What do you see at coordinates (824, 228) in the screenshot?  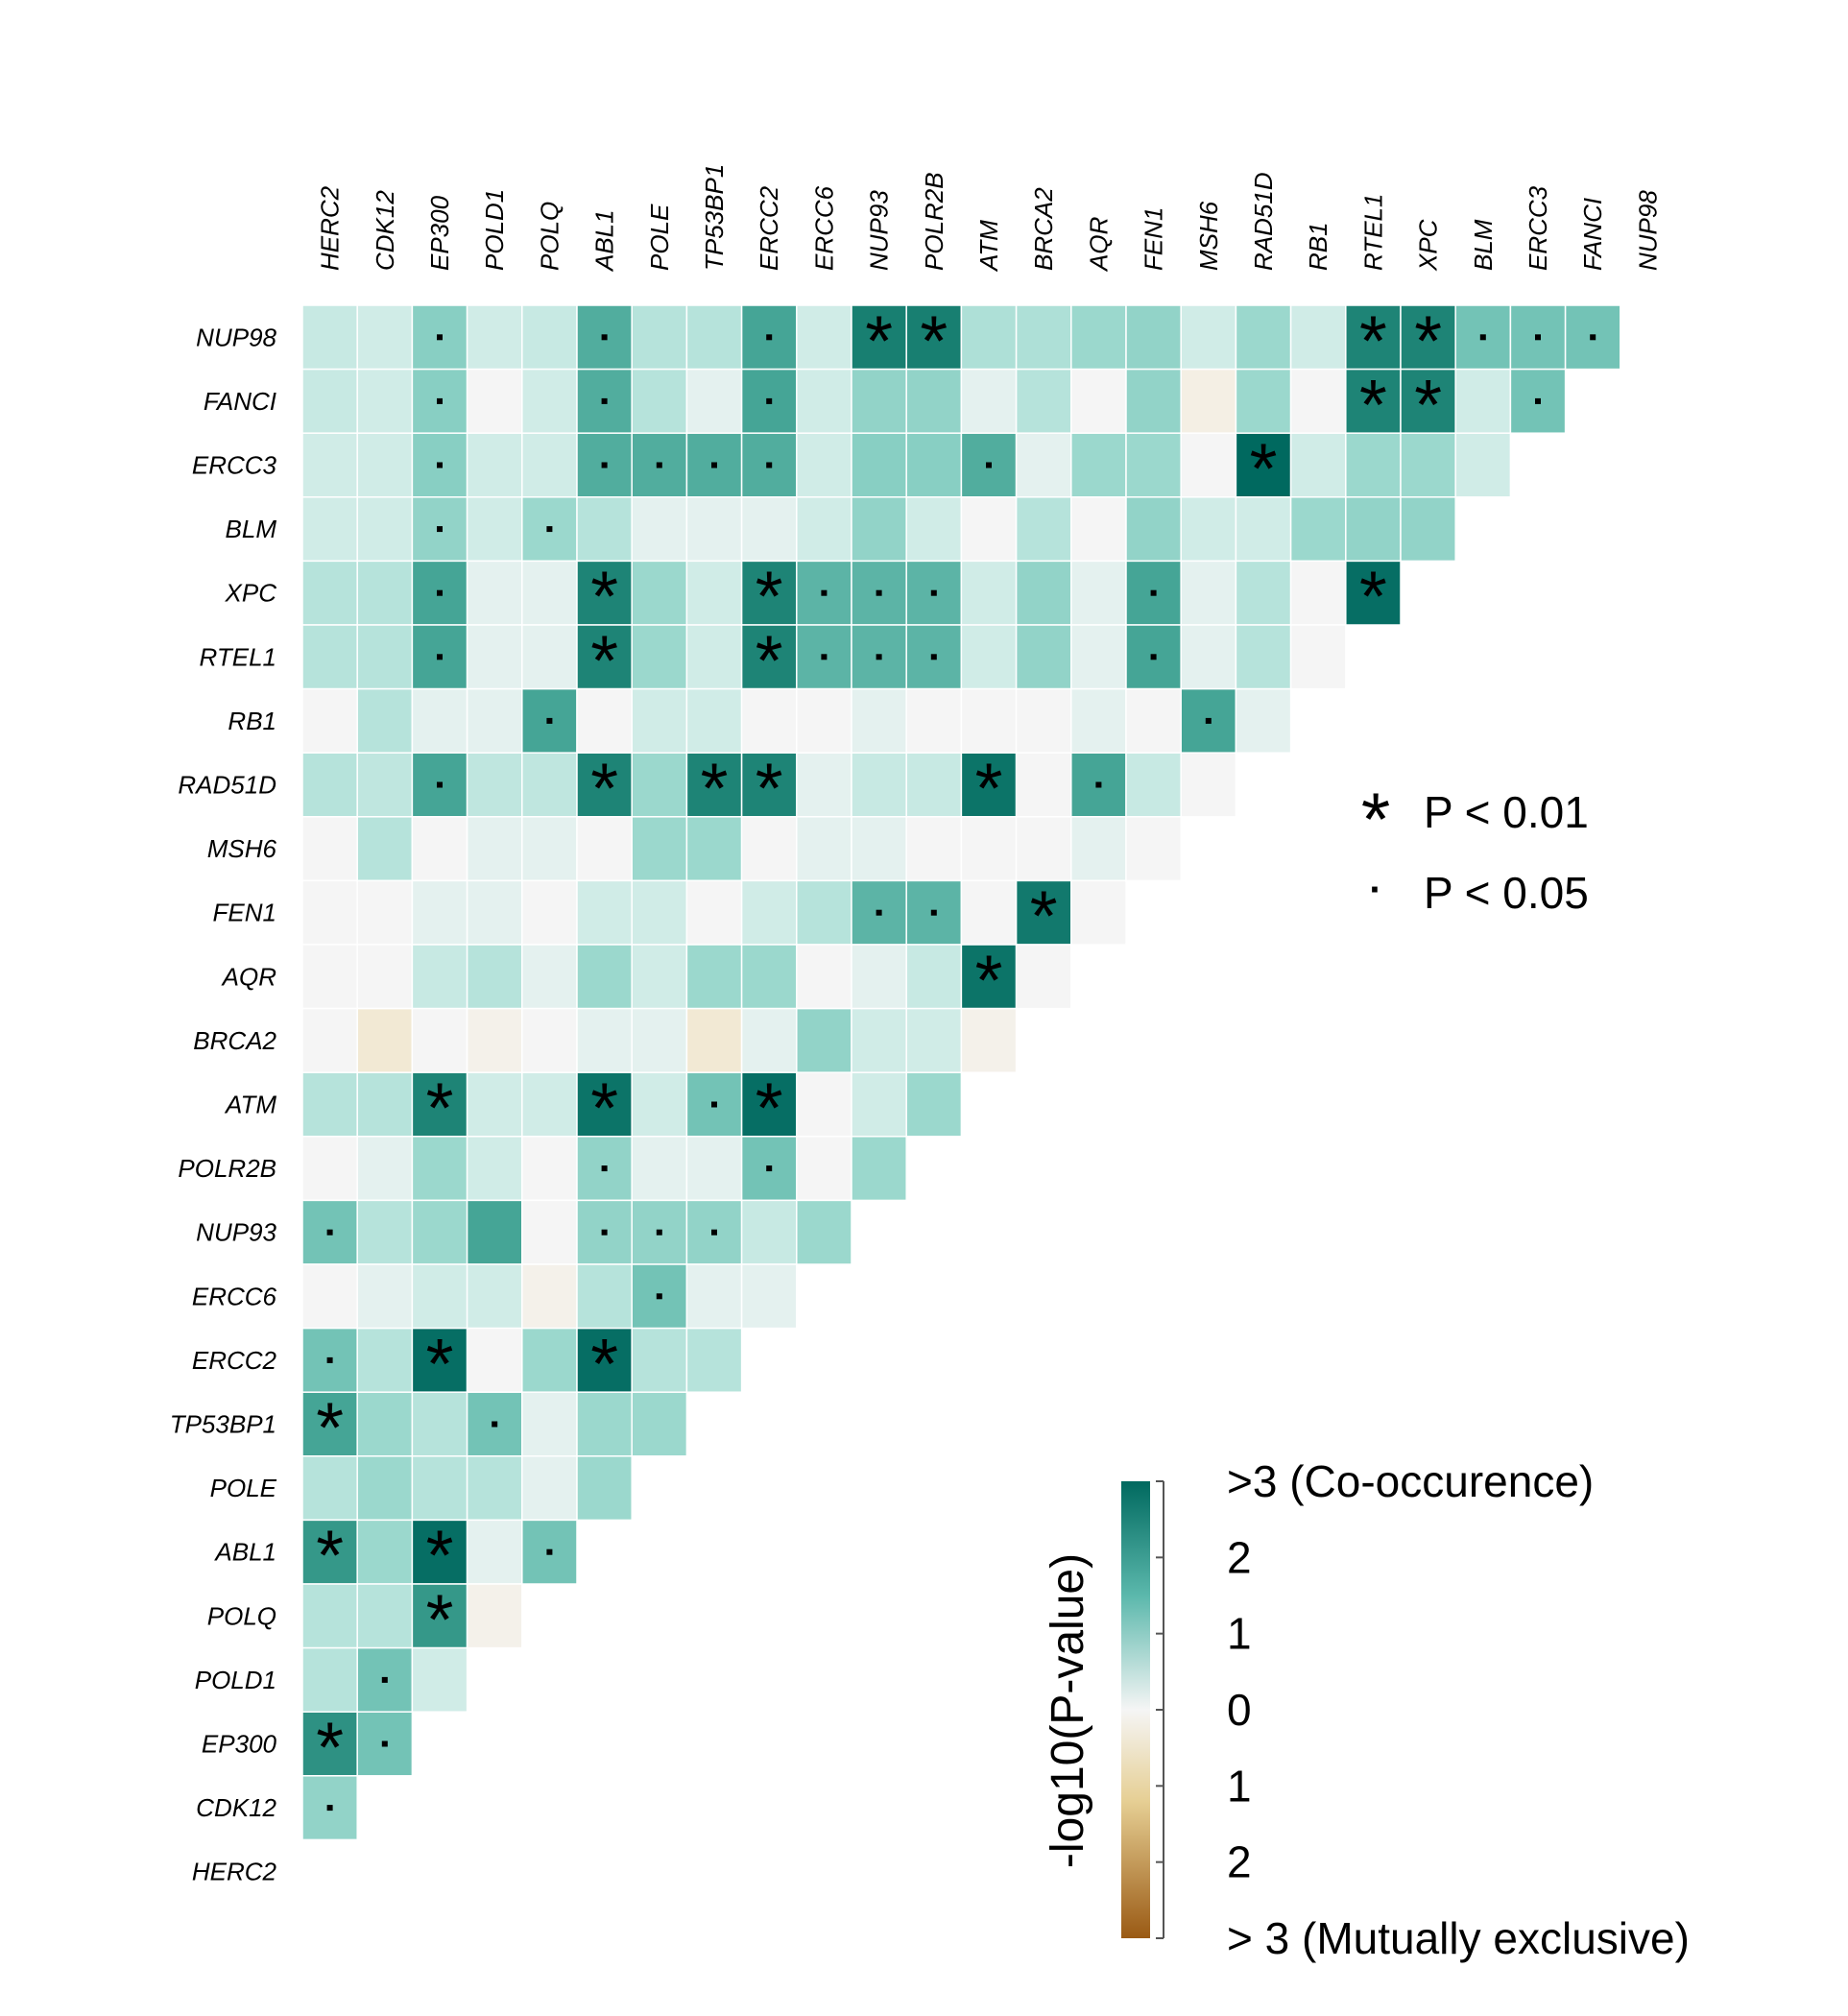 I see `column-label-ercc6: ERCC6` at bounding box center [824, 228].